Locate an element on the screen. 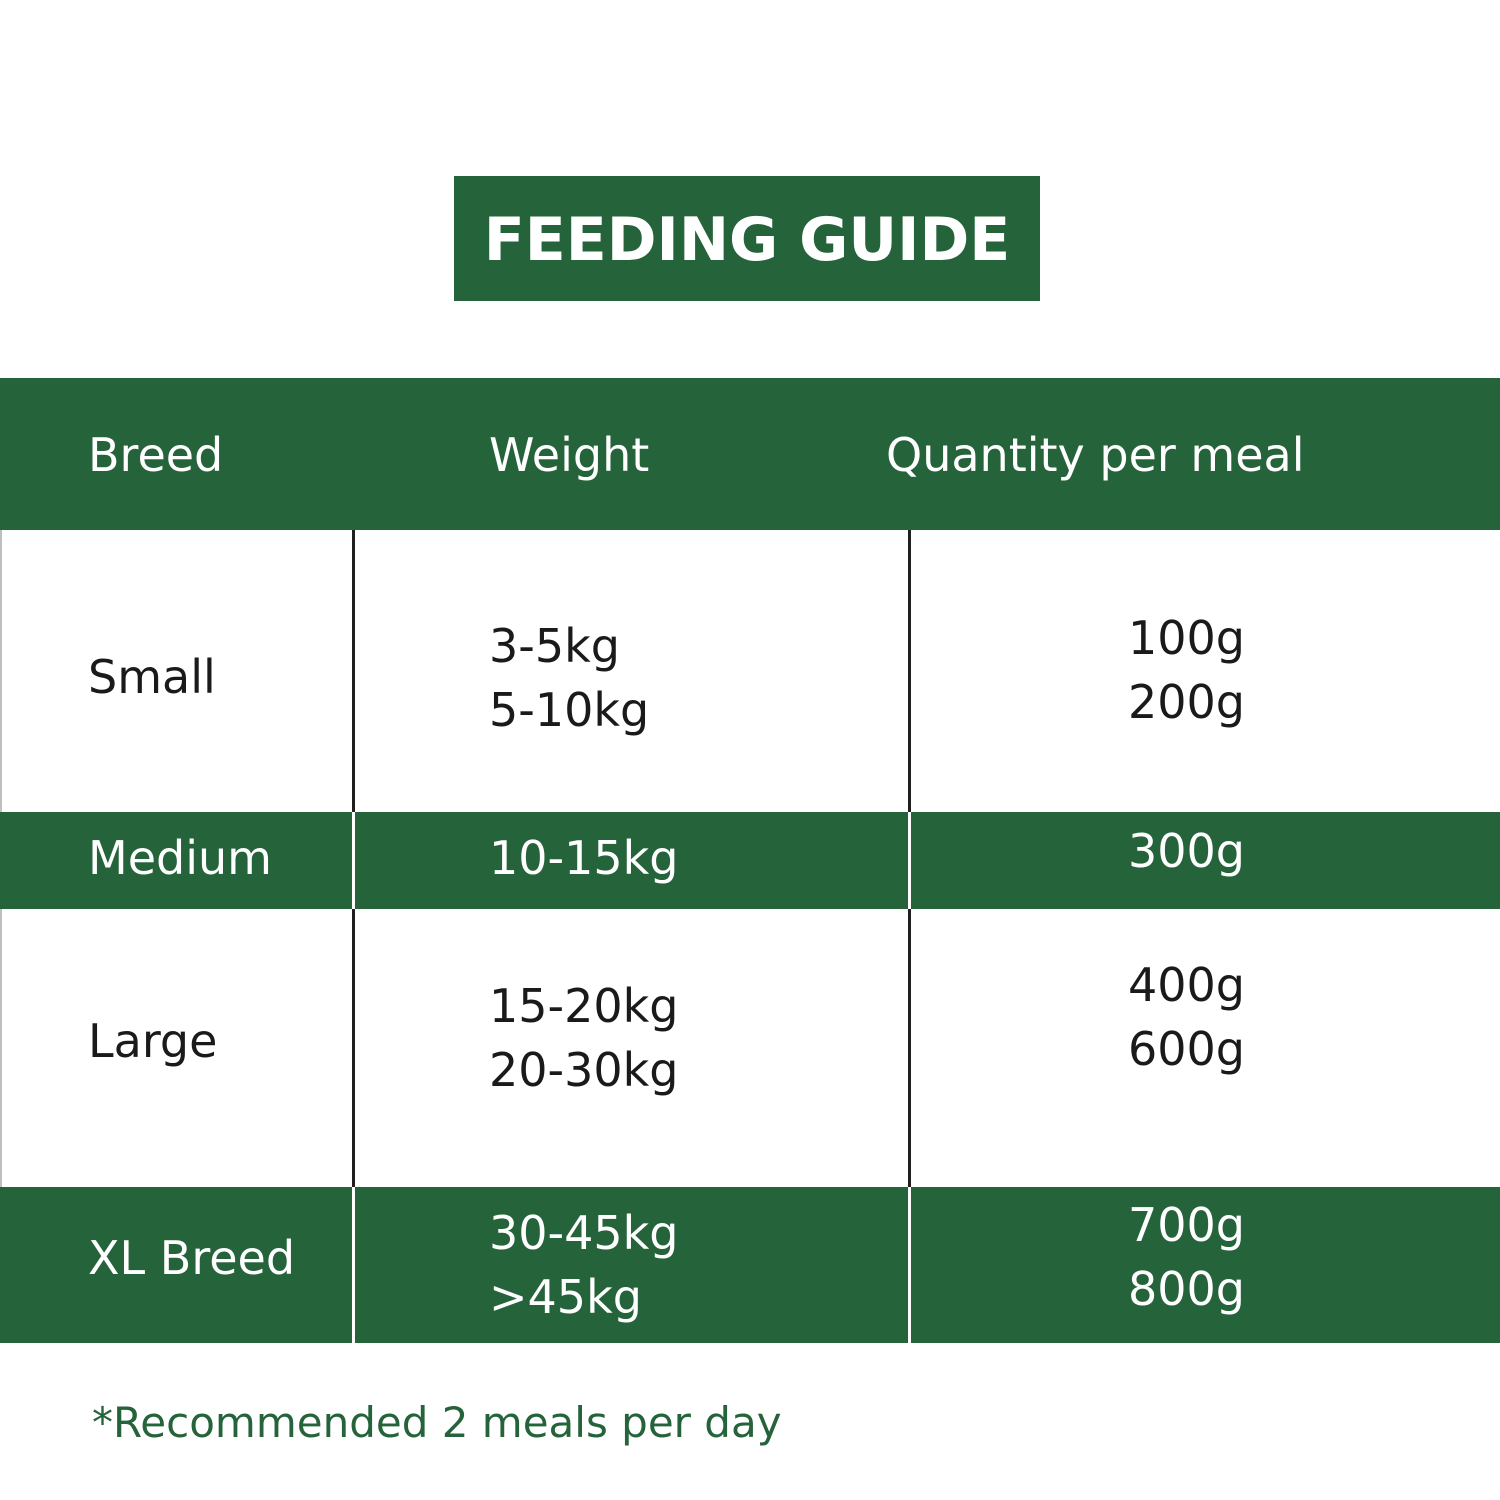 The width and height of the screenshot is (1500, 1500). quantity-value: 100g is located at coordinates (1186, 638).